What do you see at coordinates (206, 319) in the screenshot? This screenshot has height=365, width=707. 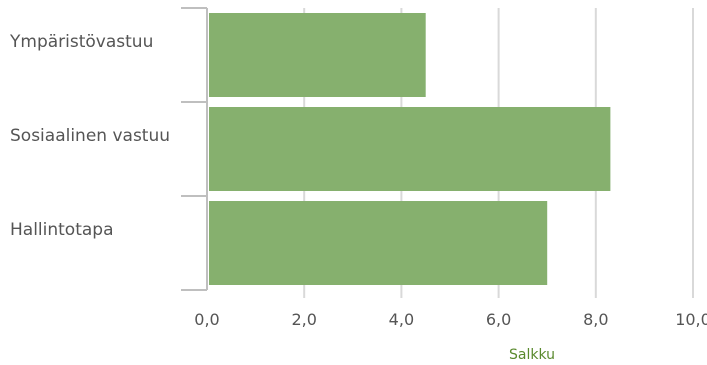 I see `x-tick-label: 0,0` at bounding box center [206, 319].